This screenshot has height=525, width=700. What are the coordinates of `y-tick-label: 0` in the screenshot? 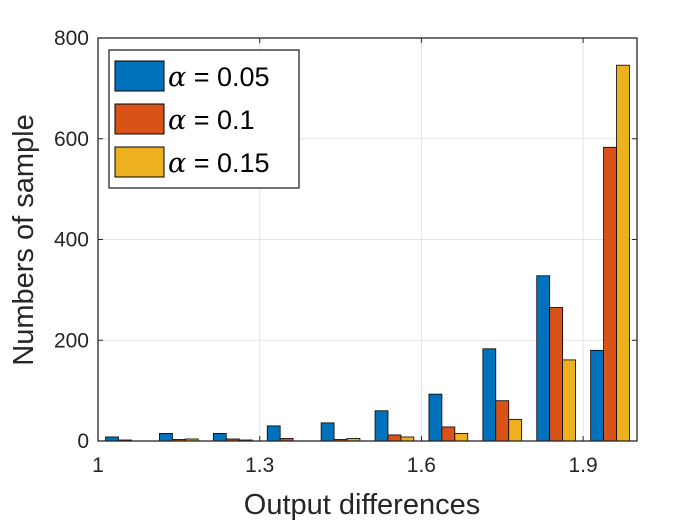 It's located at (83, 441).